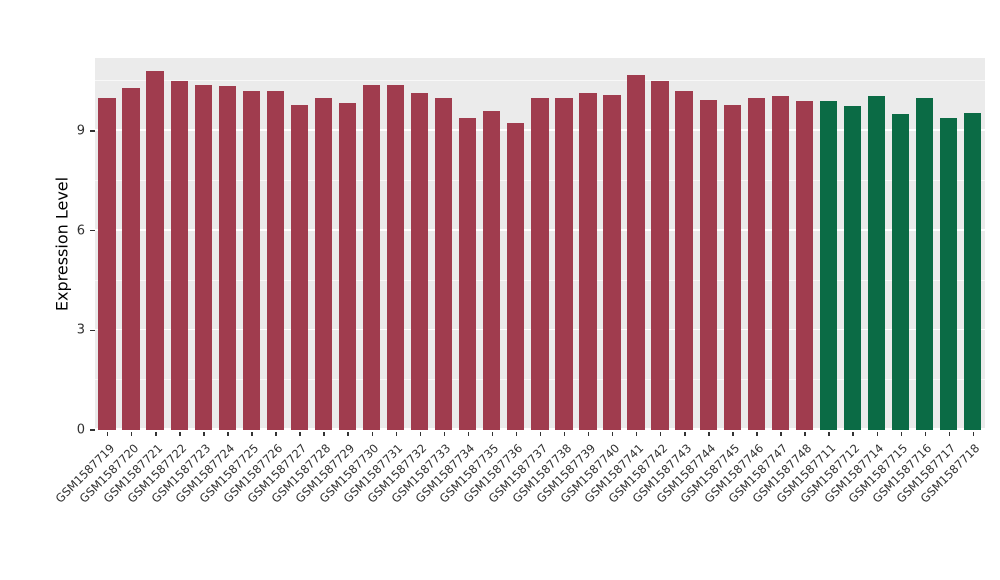  What do you see at coordinates (446, 502) in the screenshot?
I see `x-slot: GSM1587734` at bounding box center [446, 502].